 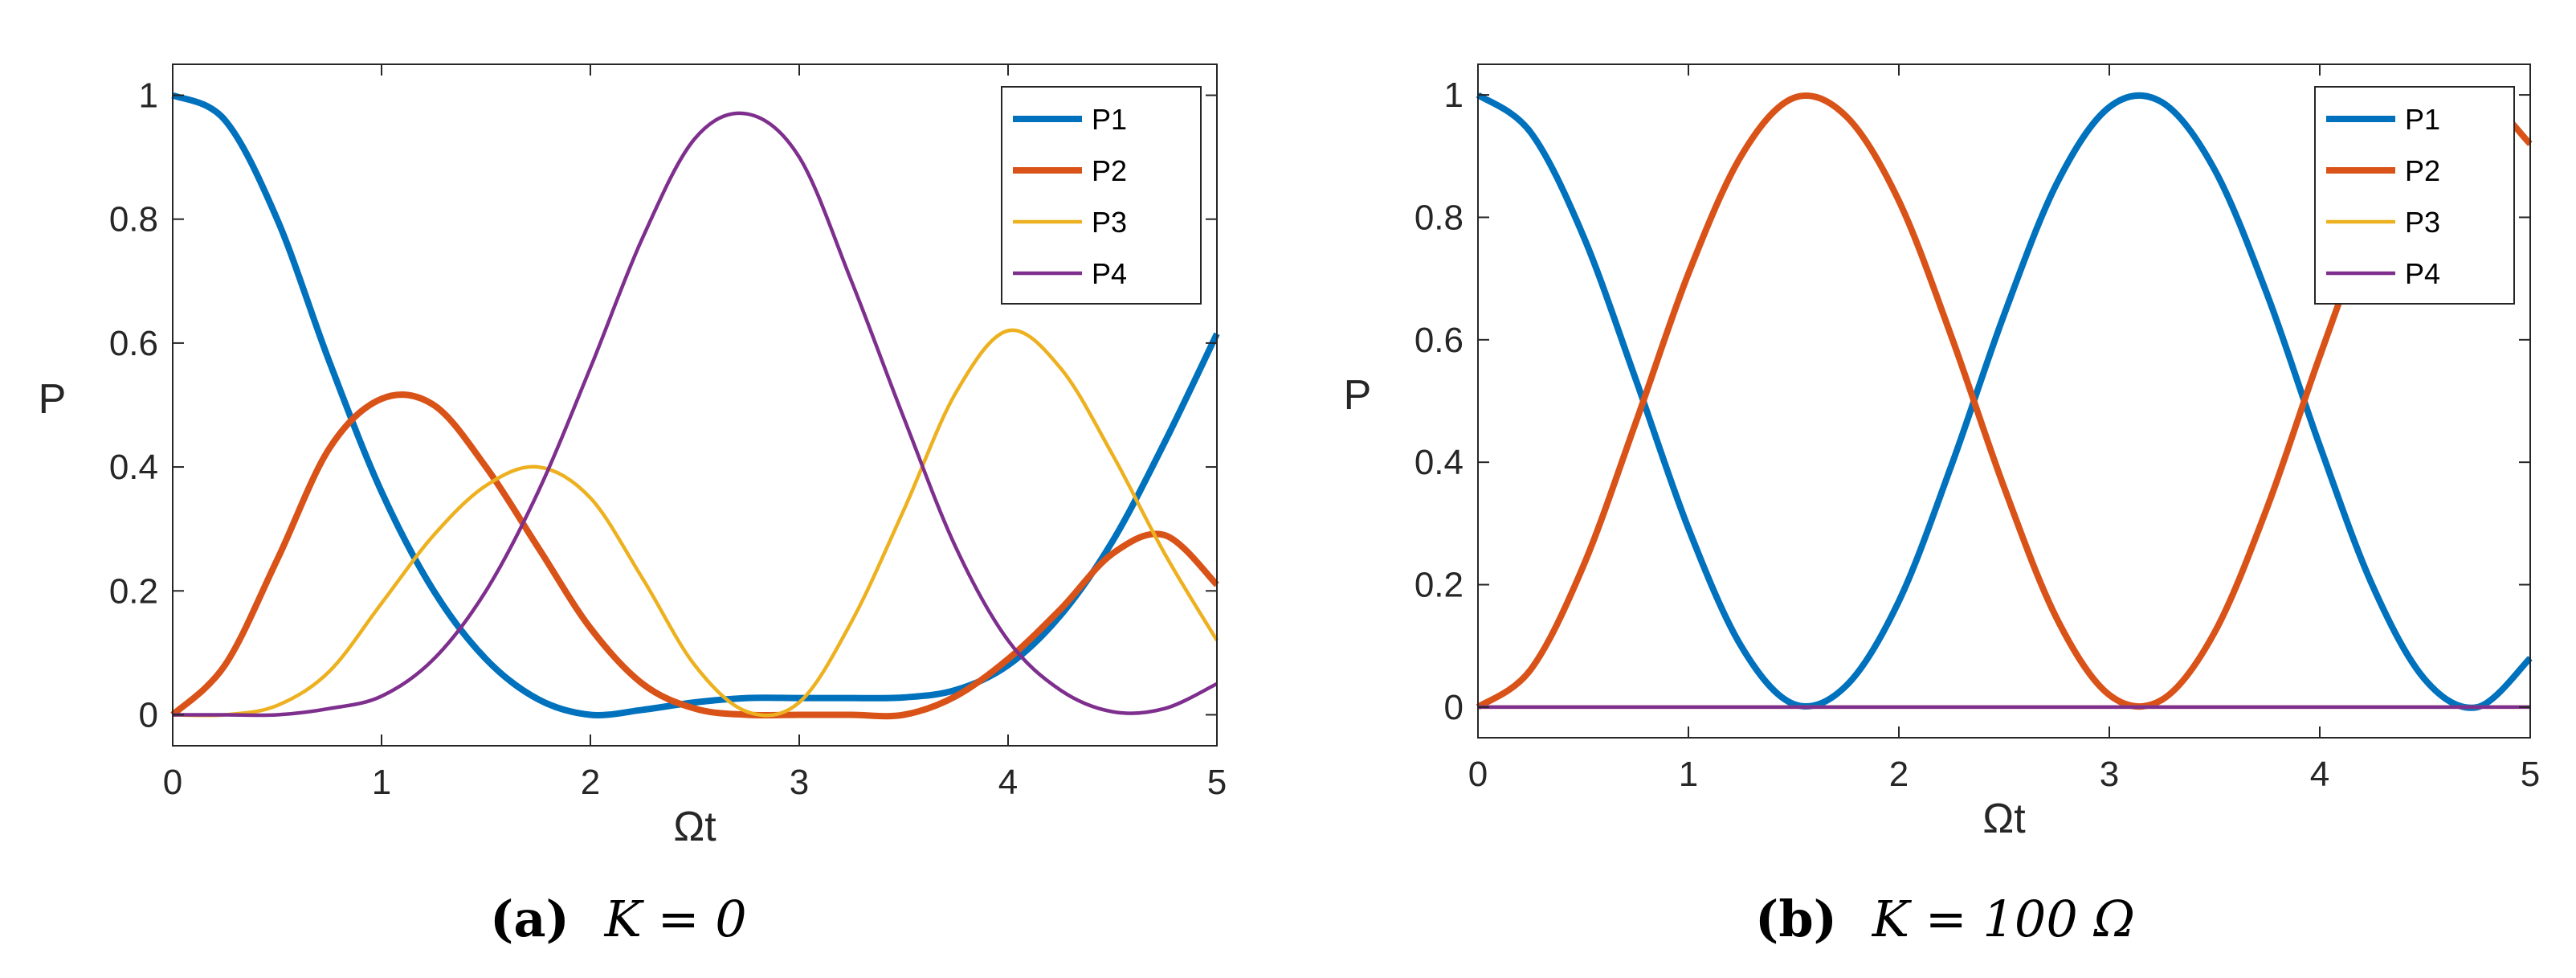 I want to click on caption-a-expr: K = 0, so click(x=675, y=919).